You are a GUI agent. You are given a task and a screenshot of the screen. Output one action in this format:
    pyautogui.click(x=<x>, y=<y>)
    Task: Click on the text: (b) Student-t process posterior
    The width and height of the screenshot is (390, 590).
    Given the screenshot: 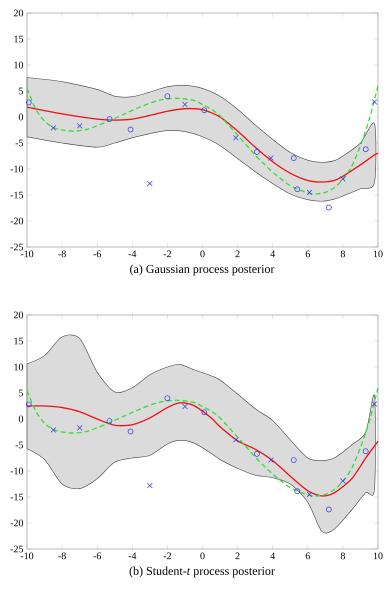 What is the action you would take?
    pyautogui.click(x=202, y=572)
    